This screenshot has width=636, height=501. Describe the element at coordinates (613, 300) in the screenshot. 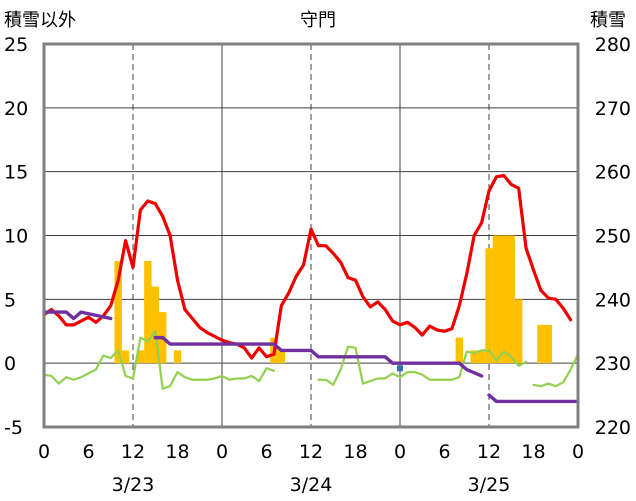

I see `y-right-tick-label: 240` at that location.